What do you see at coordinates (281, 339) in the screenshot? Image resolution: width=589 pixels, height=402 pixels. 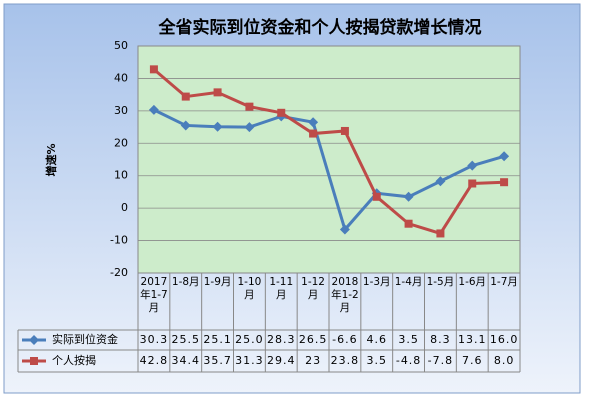 I see `table-value: 28.3` at bounding box center [281, 339].